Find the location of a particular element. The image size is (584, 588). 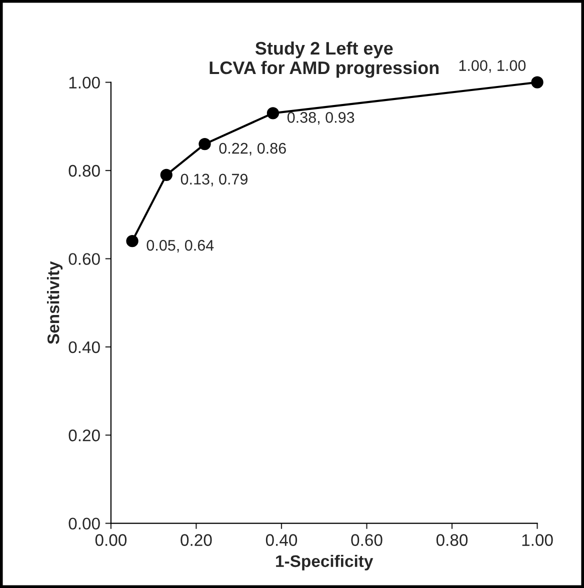

x-tick-label: 0.80 is located at coordinates (452, 540).